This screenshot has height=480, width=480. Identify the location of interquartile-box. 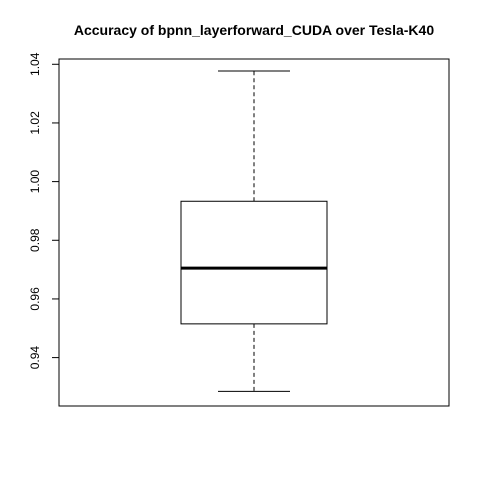
(254, 262).